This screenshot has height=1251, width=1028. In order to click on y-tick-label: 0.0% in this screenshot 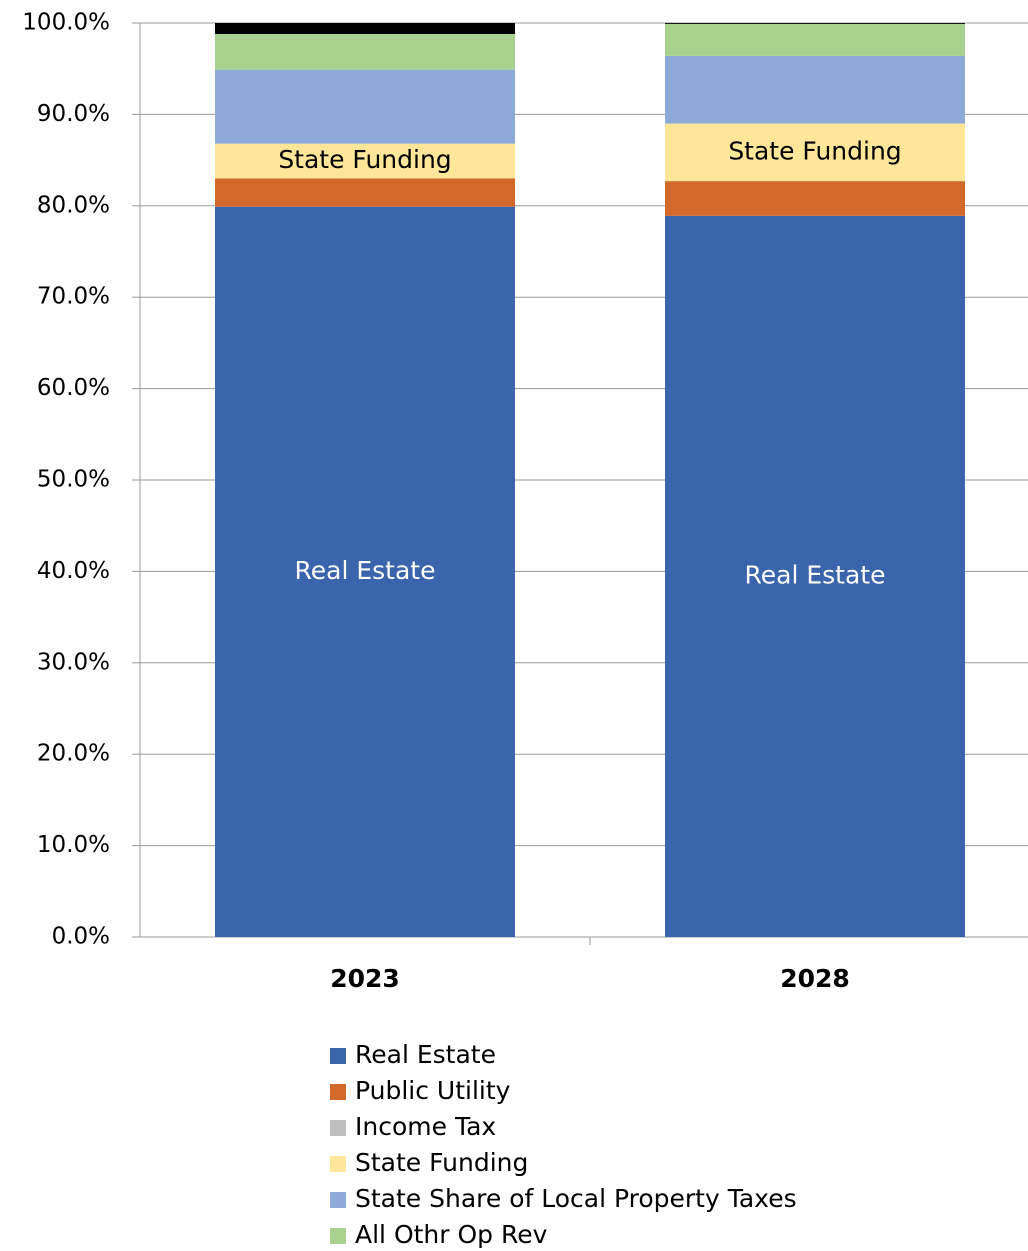, I will do `click(81, 937)`.